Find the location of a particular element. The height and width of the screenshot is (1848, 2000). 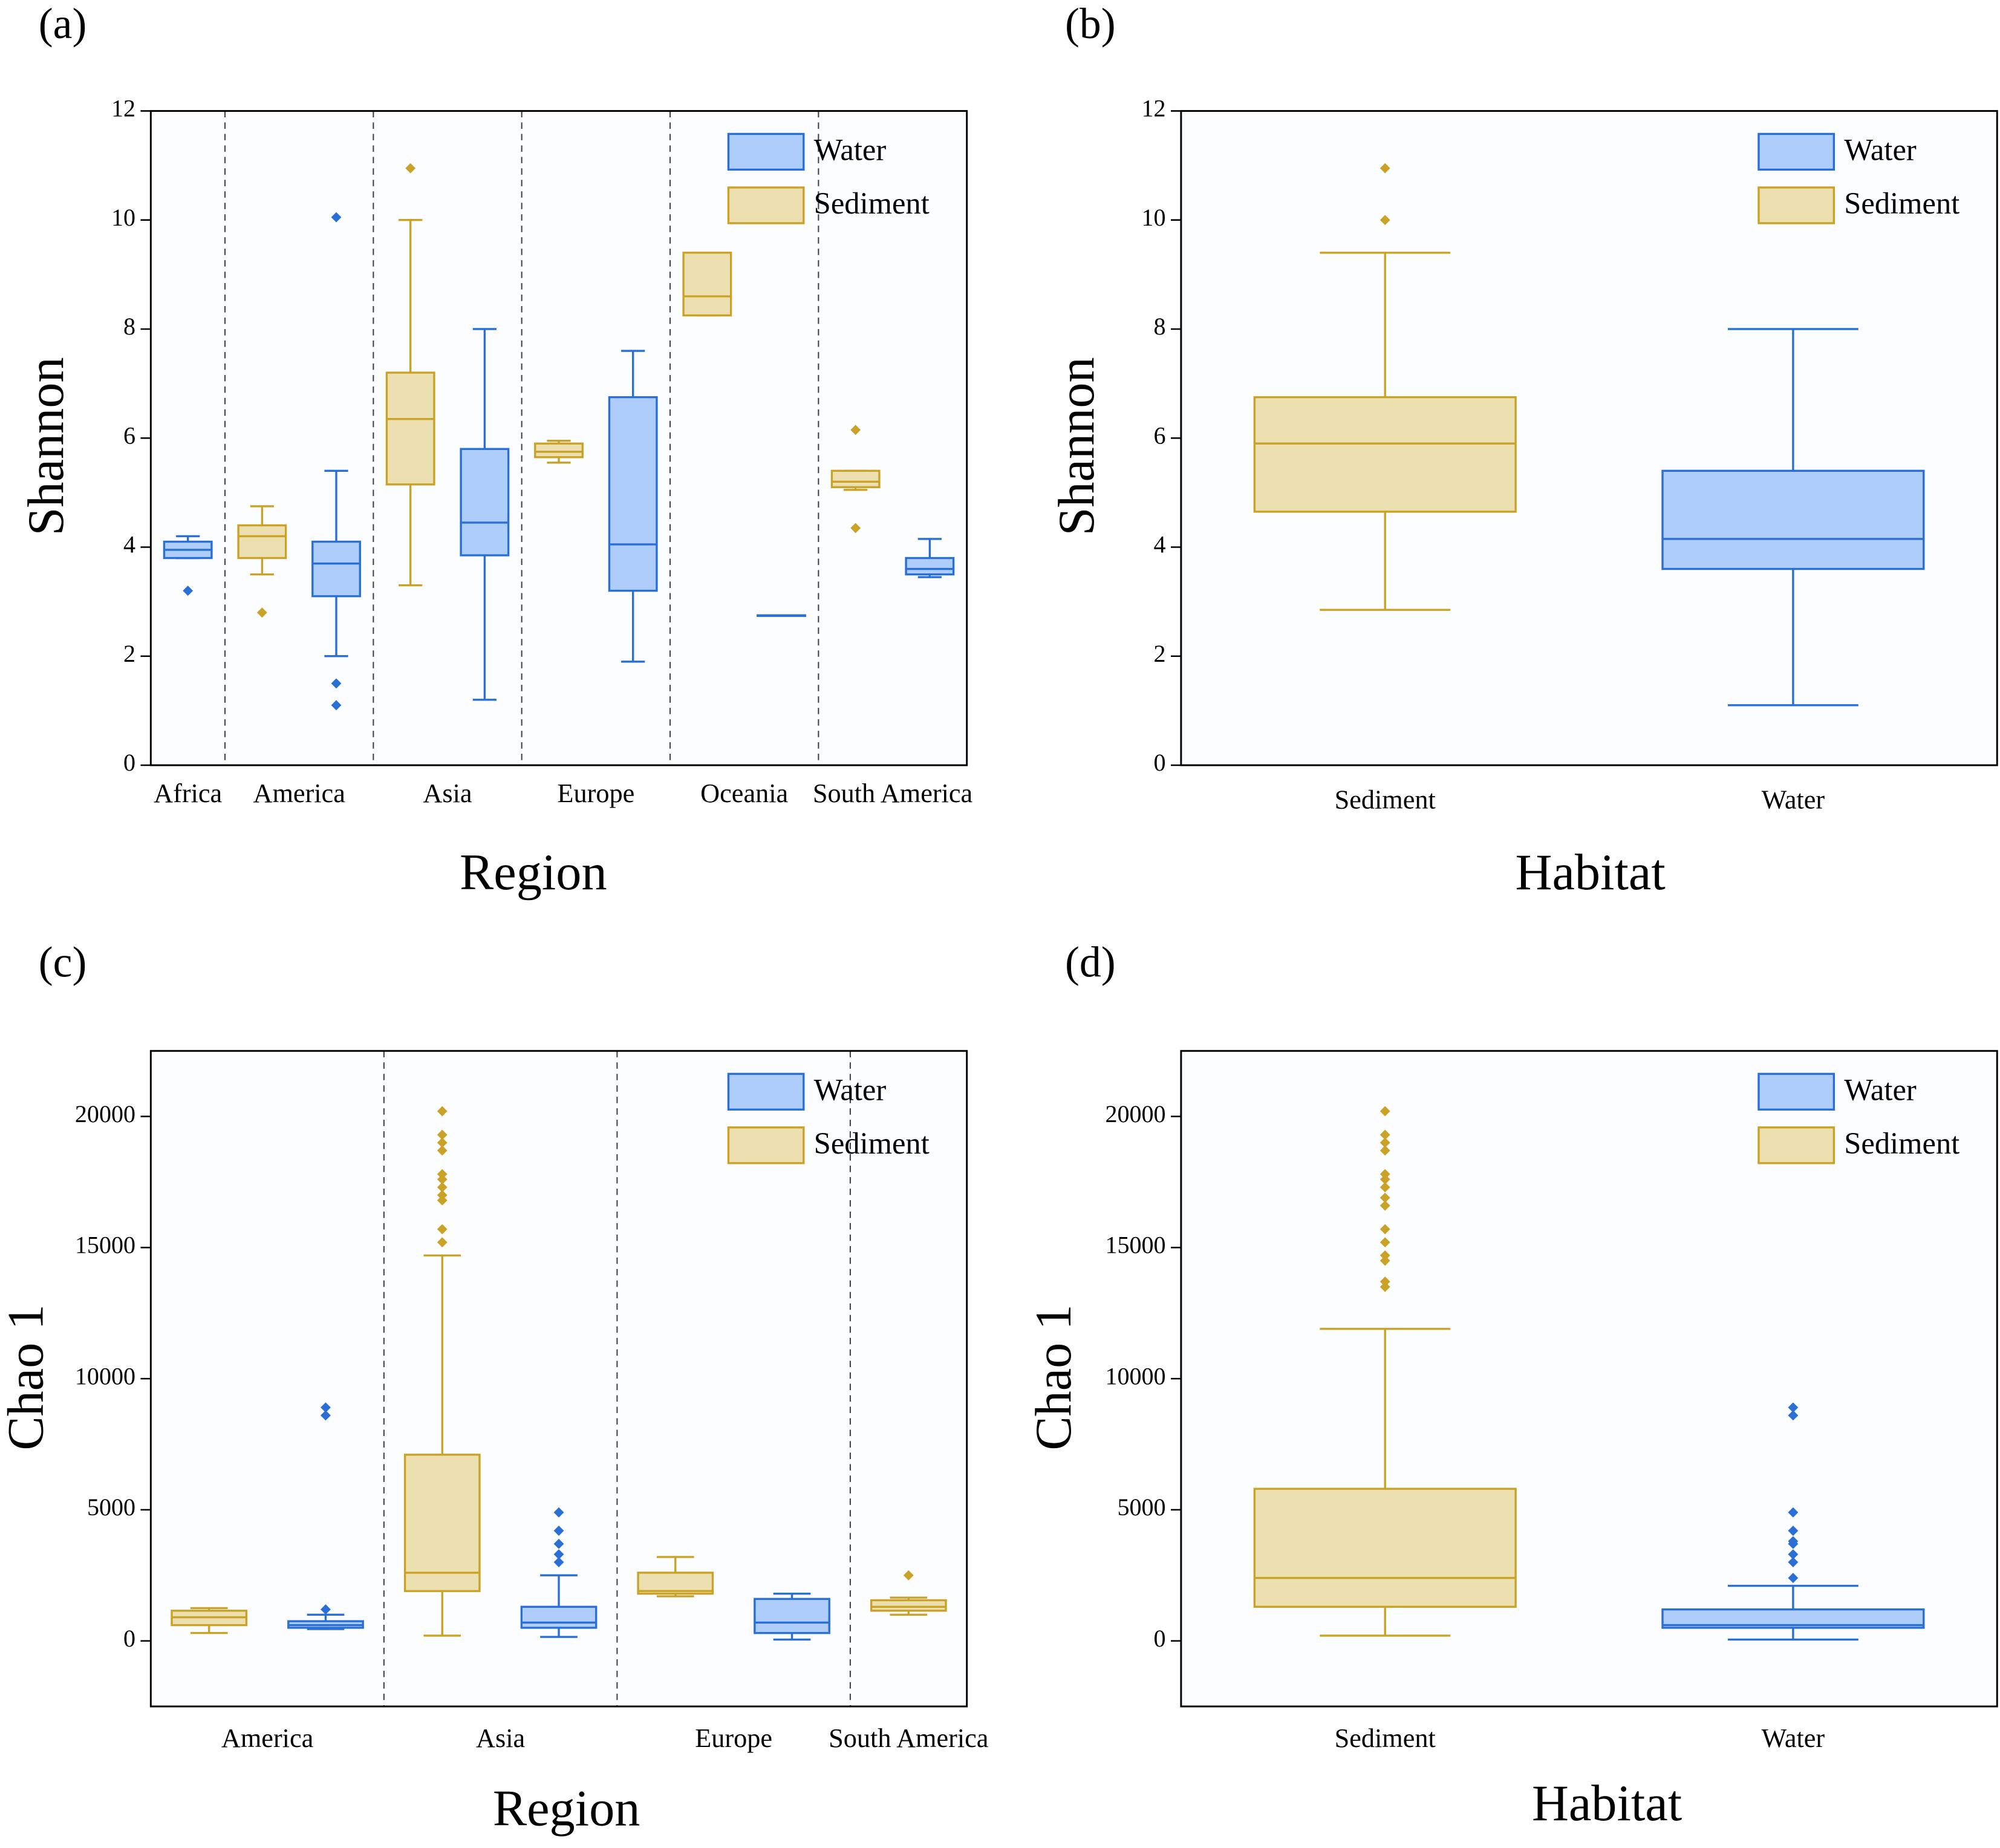

panel-label: (b) is located at coordinates (1090, 24).